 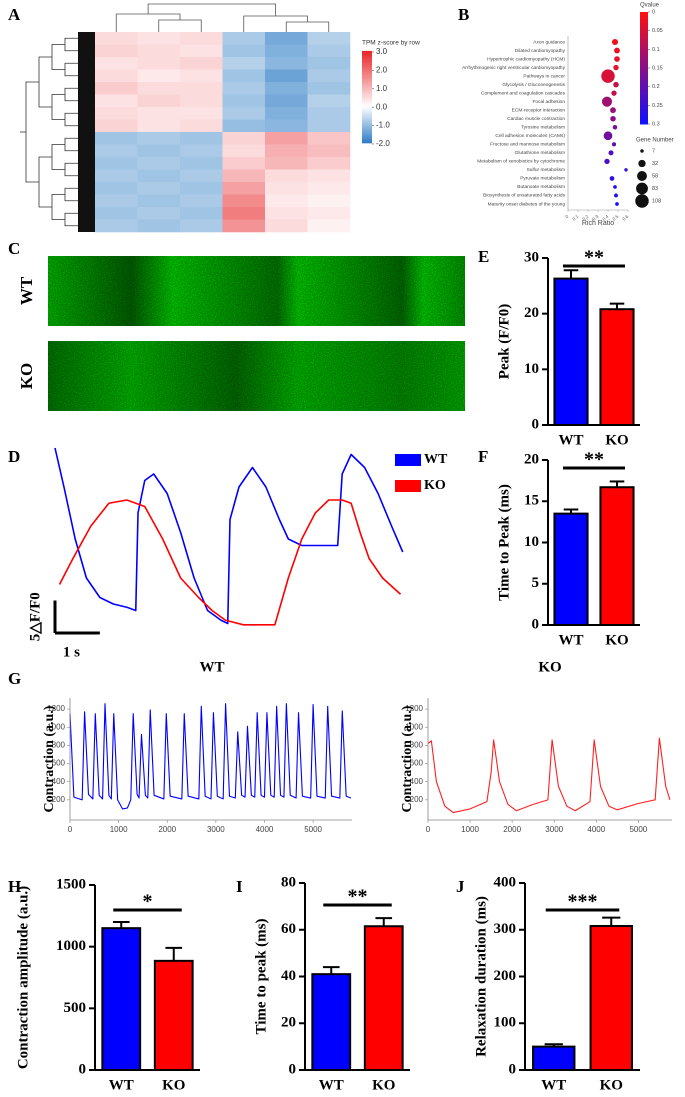 I want to click on y-tick-label: 15, so click(x=531, y=501).